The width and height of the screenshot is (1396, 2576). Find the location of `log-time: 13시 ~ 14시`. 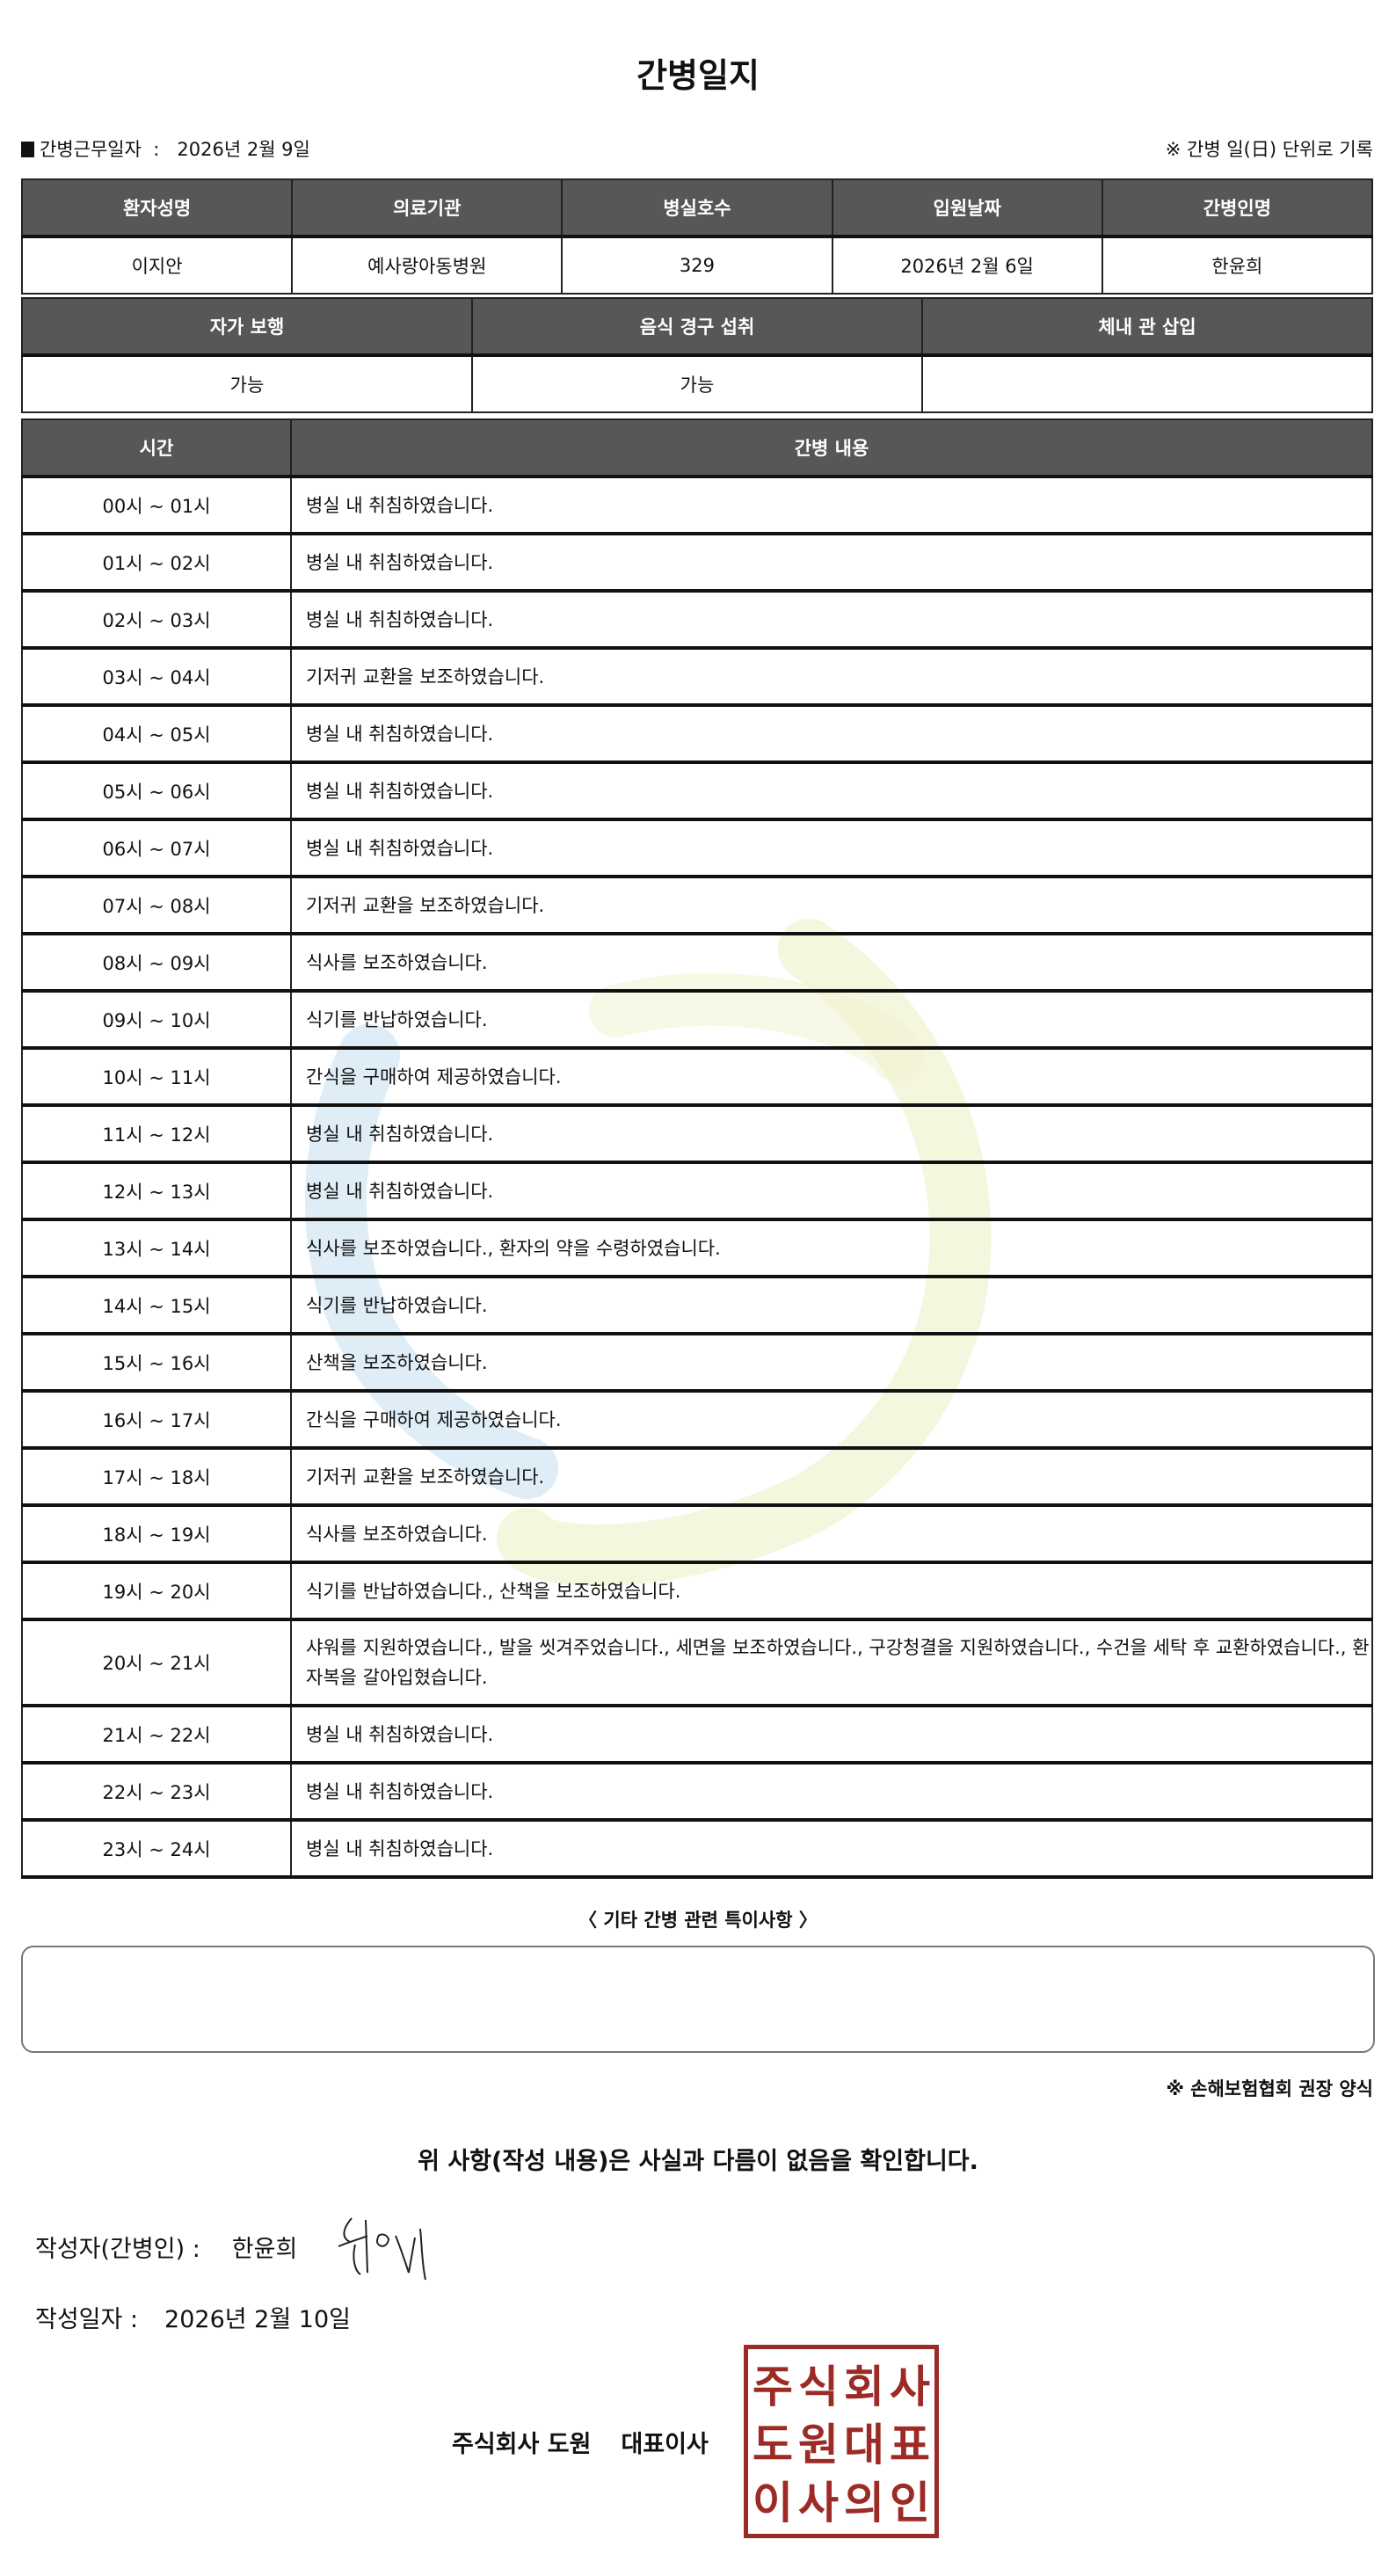

log-time: 13시 ~ 14시 is located at coordinates (156, 1248).